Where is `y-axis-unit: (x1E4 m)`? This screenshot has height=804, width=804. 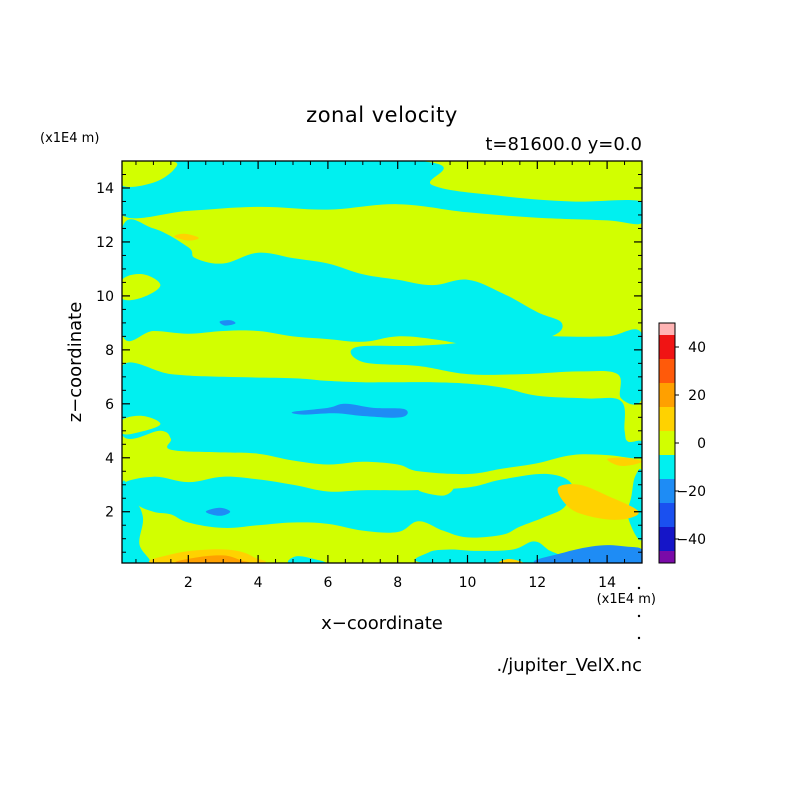 y-axis-unit: (x1E4 m) is located at coordinates (69, 138).